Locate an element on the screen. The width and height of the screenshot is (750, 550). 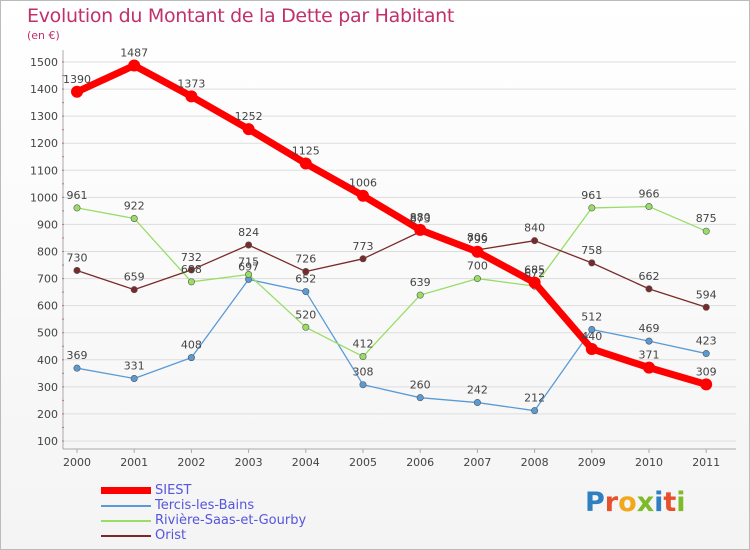
data-label: 1487 is located at coordinates (134, 53).